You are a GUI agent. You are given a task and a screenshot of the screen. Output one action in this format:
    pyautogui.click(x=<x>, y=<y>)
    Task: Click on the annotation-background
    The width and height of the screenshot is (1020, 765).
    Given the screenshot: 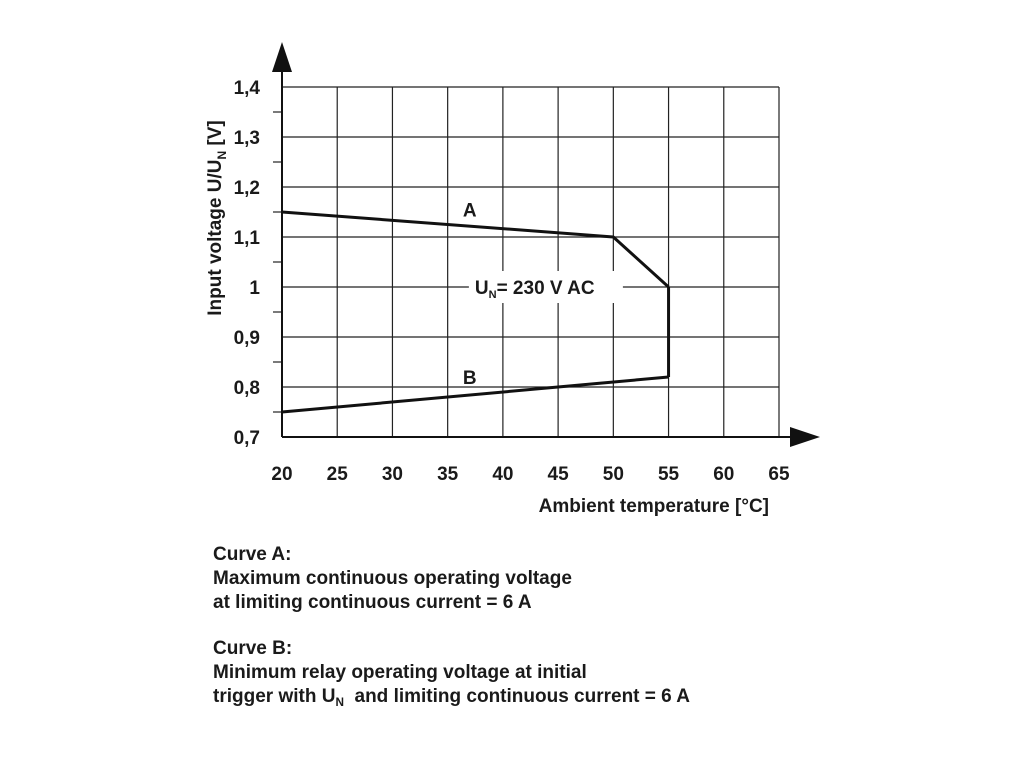 What is the action you would take?
    pyautogui.click(x=545, y=287)
    